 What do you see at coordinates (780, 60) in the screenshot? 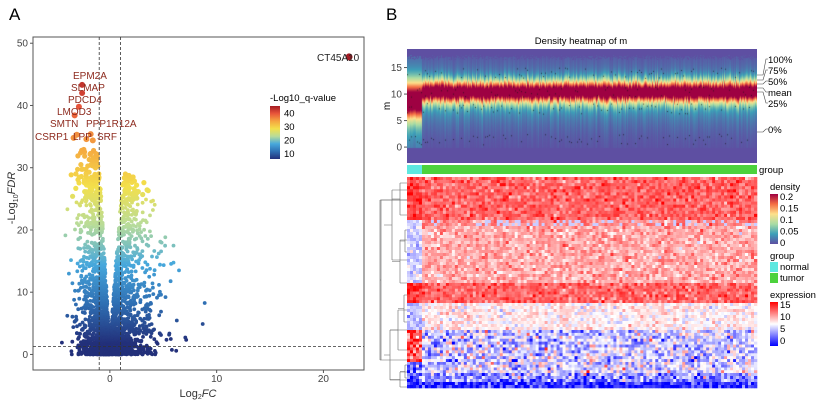
I see `quantile-label: 100%` at bounding box center [780, 60].